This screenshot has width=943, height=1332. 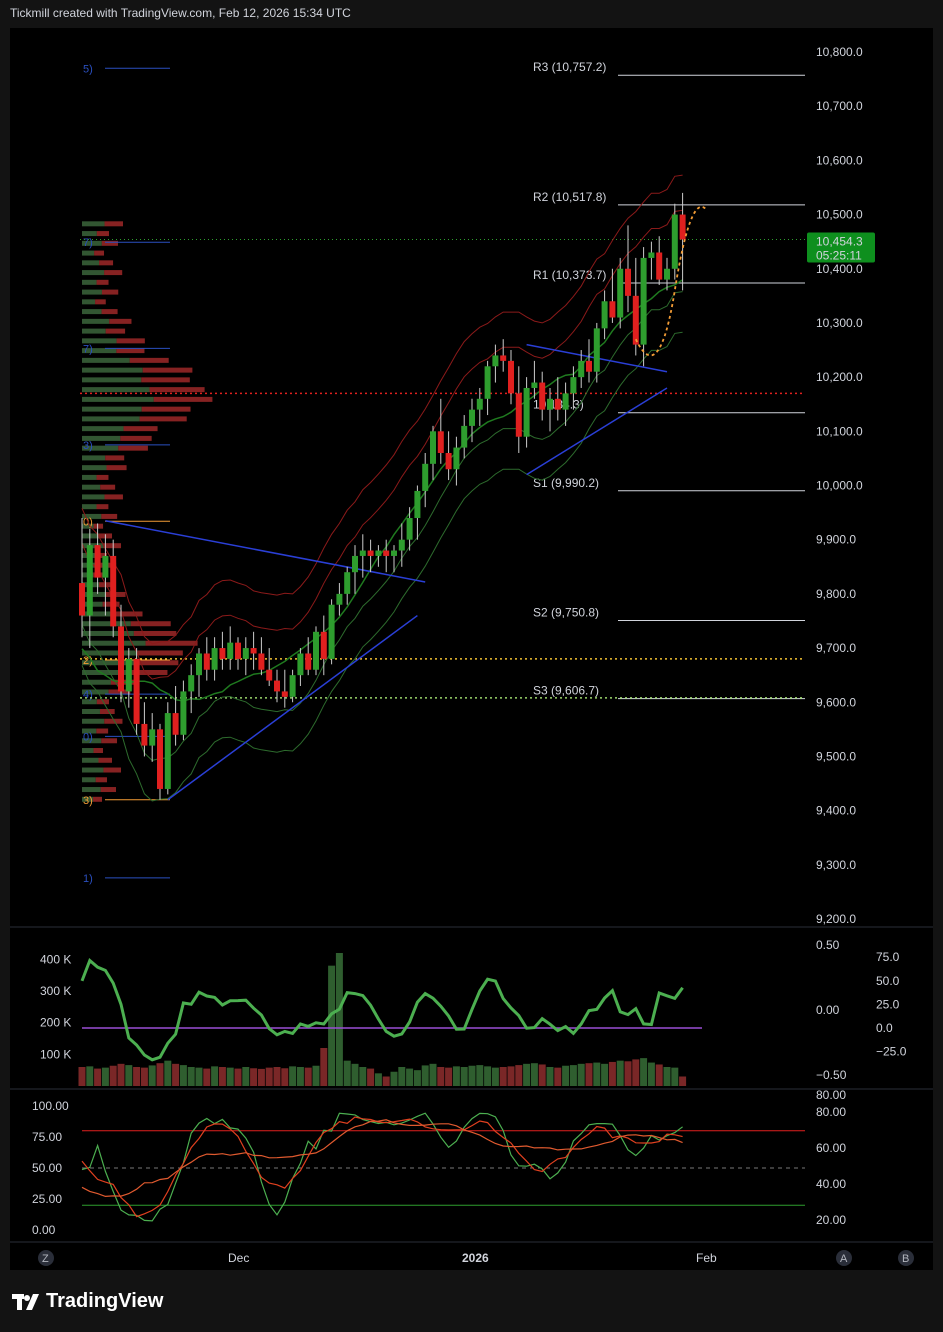 I want to click on price-axis-tick: 9,800.0, so click(x=836, y=594).